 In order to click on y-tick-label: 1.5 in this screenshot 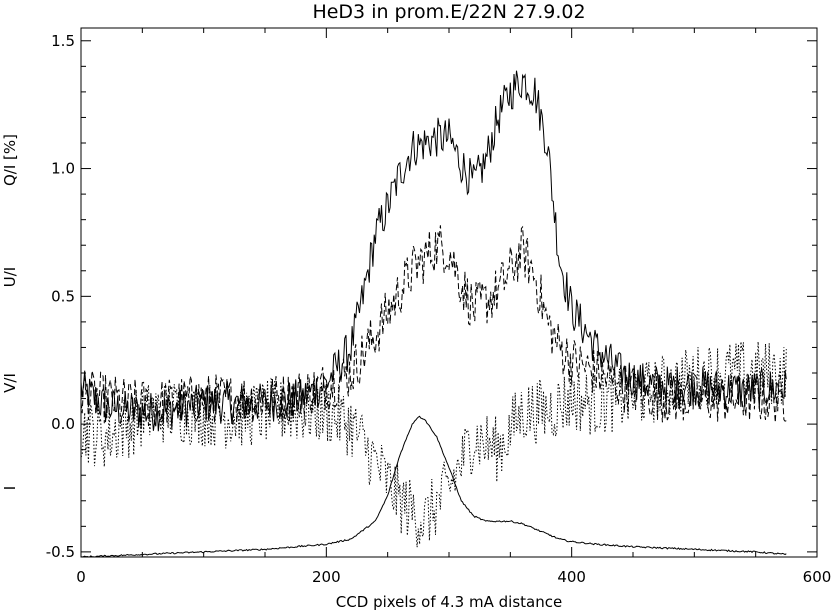, I will do `click(63, 41)`.